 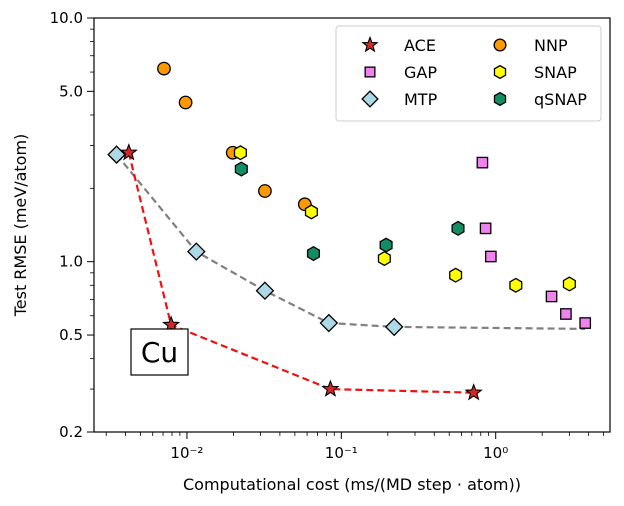 What do you see at coordinates (186, 453) in the screenshot?
I see `x-tick-label: 10⁻²` at bounding box center [186, 453].